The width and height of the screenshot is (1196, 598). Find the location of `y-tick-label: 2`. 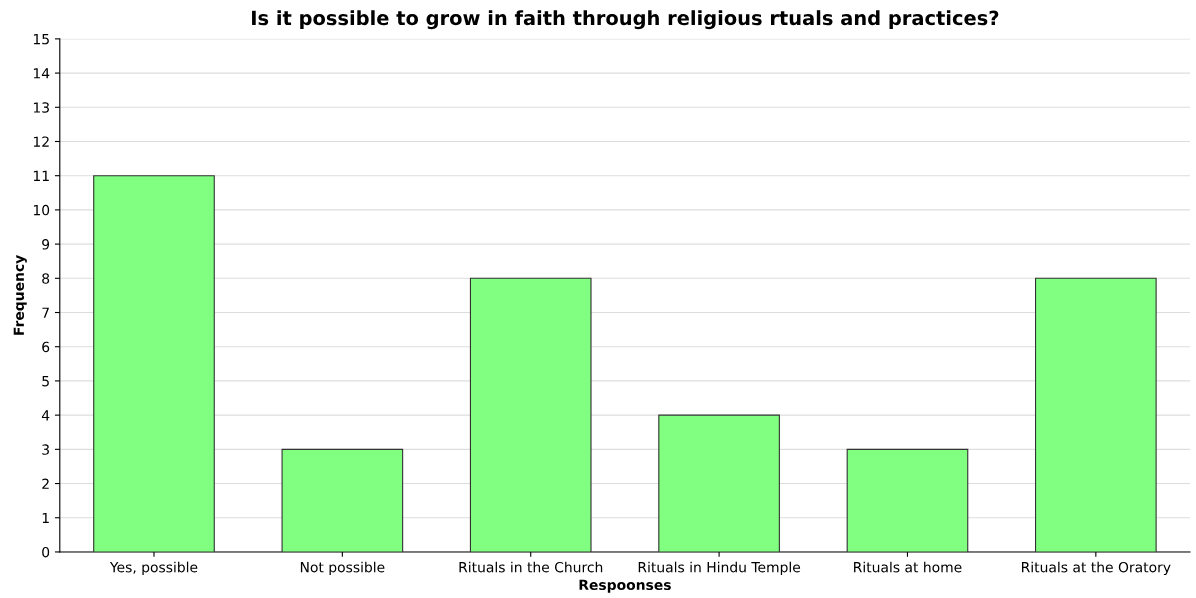

y-tick-label: 2 is located at coordinates (45, 483).